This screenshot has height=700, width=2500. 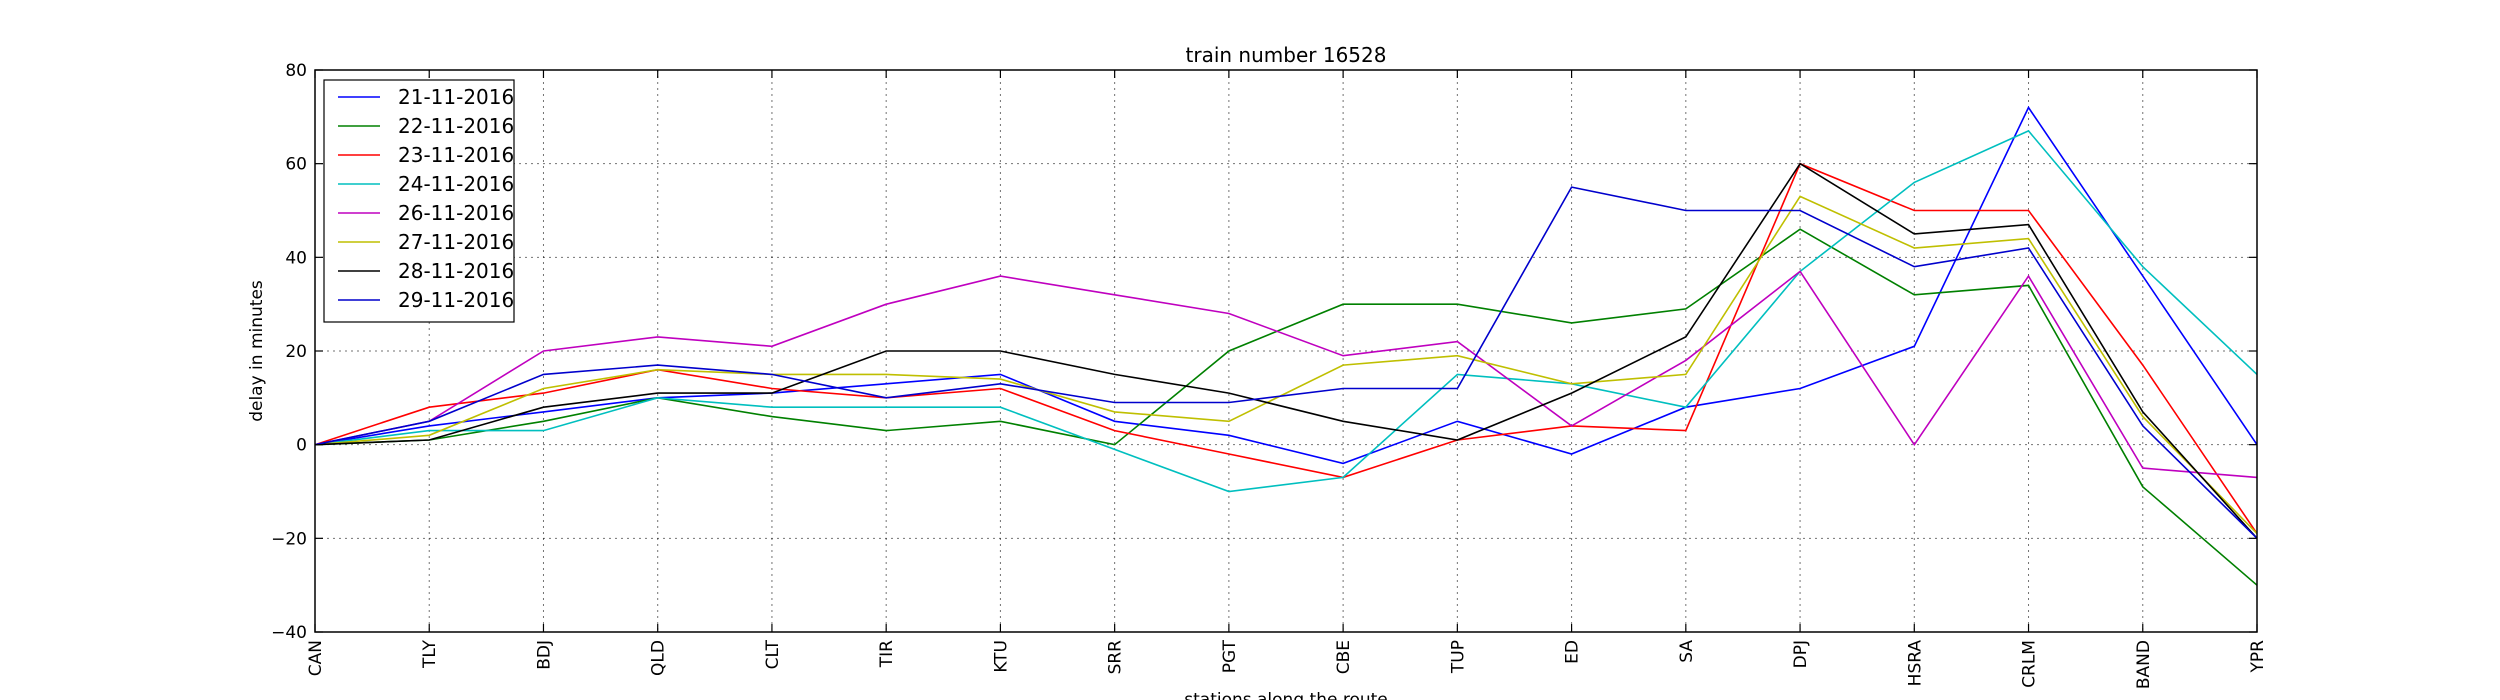 What do you see at coordinates (456, 242) in the screenshot?
I see `legend-label: 27-11-2016` at bounding box center [456, 242].